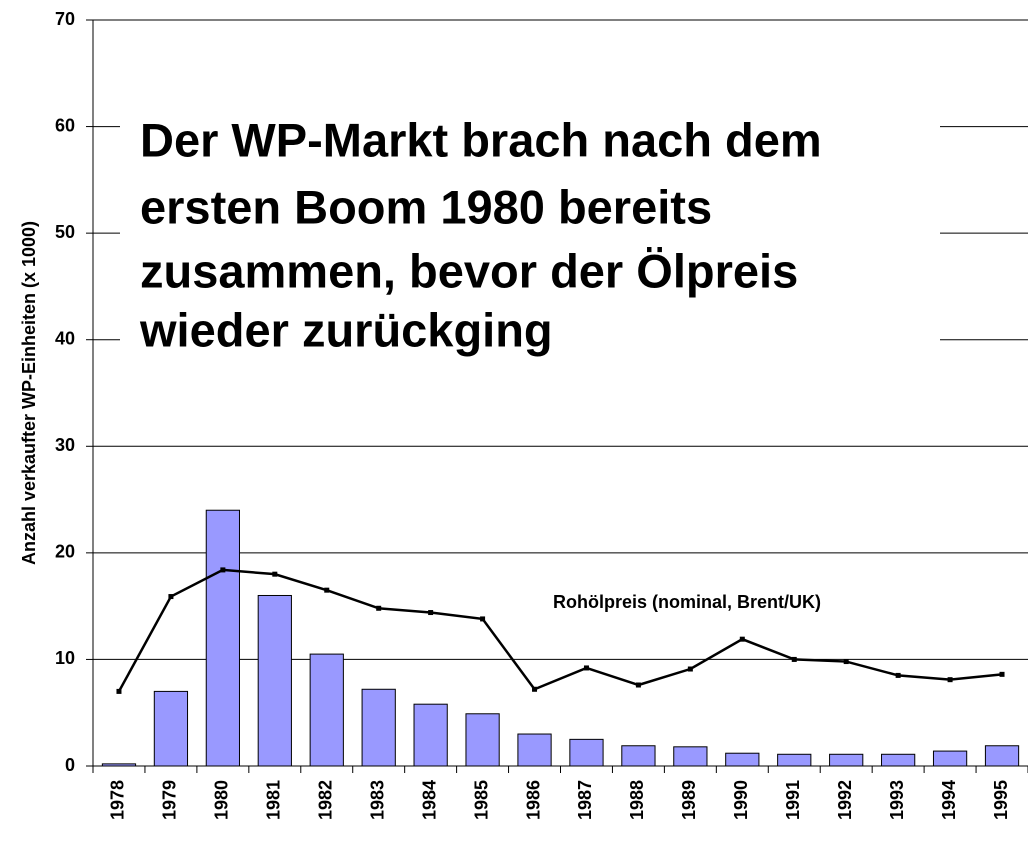 This screenshot has width=1028, height=841. Describe the element at coordinates (481, 139) in the screenshot. I see `chart-title: Der WP-Markt brach nach dem` at that location.